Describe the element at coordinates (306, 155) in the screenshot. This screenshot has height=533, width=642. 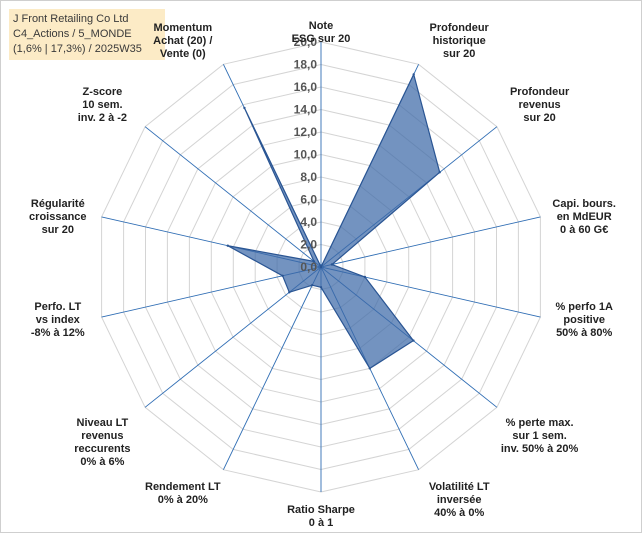
I see `tick-label: 10,0` at that location.